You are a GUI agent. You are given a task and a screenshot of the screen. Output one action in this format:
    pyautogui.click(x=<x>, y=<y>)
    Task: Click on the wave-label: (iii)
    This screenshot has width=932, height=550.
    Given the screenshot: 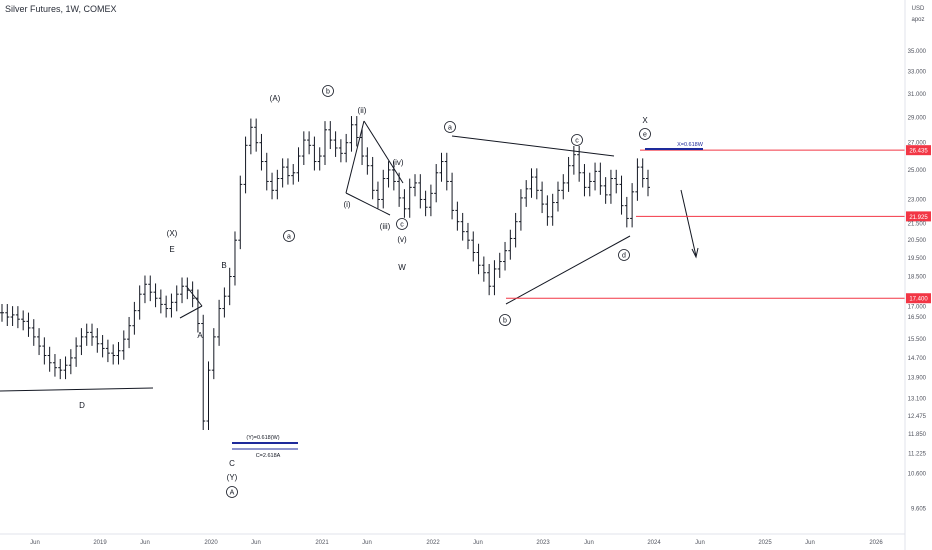 What is the action you would take?
    pyautogui.click(x=385, y=226)
    